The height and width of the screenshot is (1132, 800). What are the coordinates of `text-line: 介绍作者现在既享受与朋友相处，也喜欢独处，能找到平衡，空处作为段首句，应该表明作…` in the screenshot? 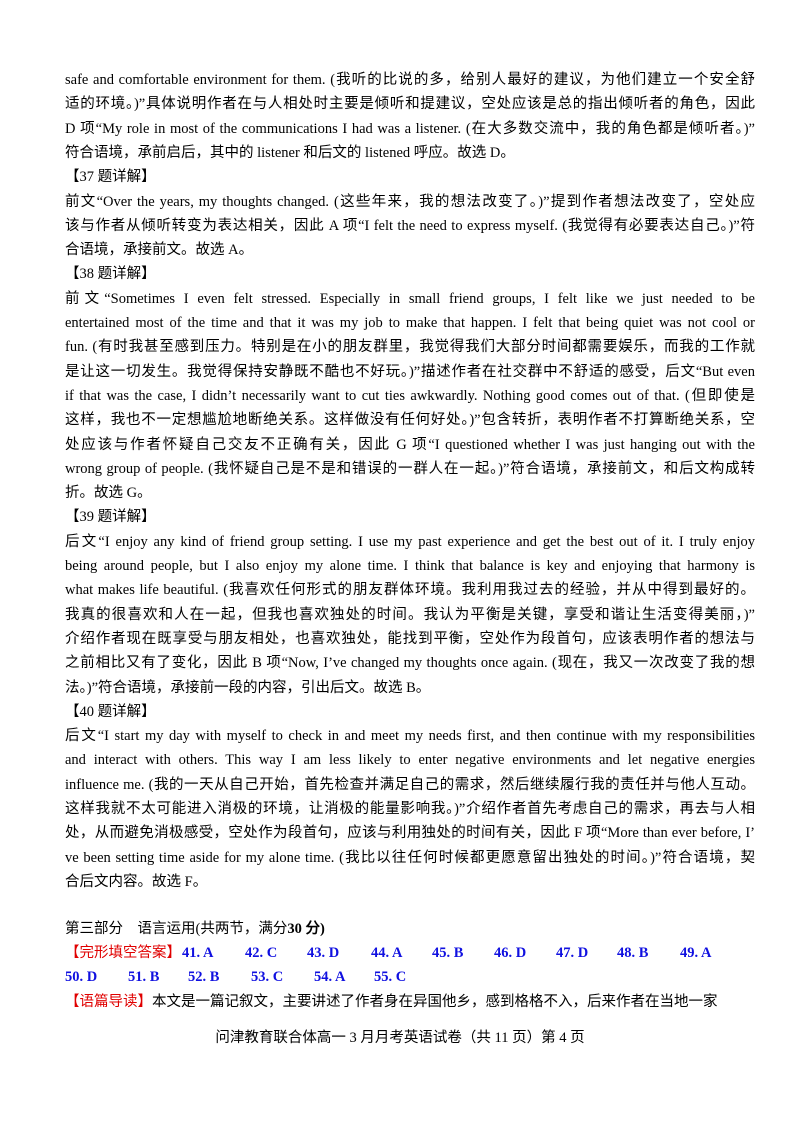 It's located at (410, 638).